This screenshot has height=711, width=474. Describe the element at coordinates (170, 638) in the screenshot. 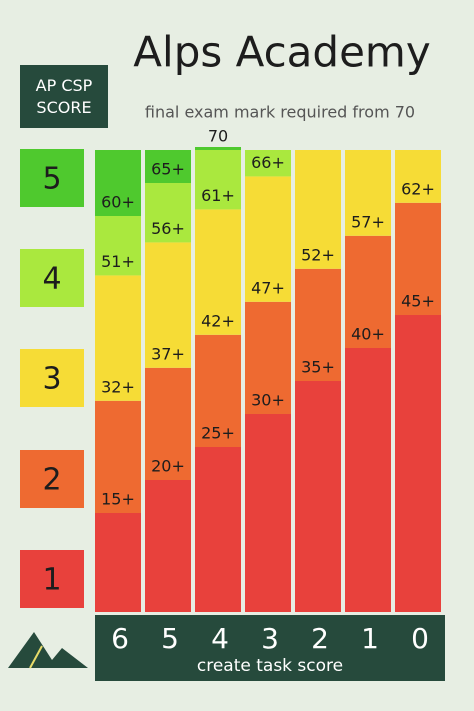

I see `x-tick-label: 5` at that location.